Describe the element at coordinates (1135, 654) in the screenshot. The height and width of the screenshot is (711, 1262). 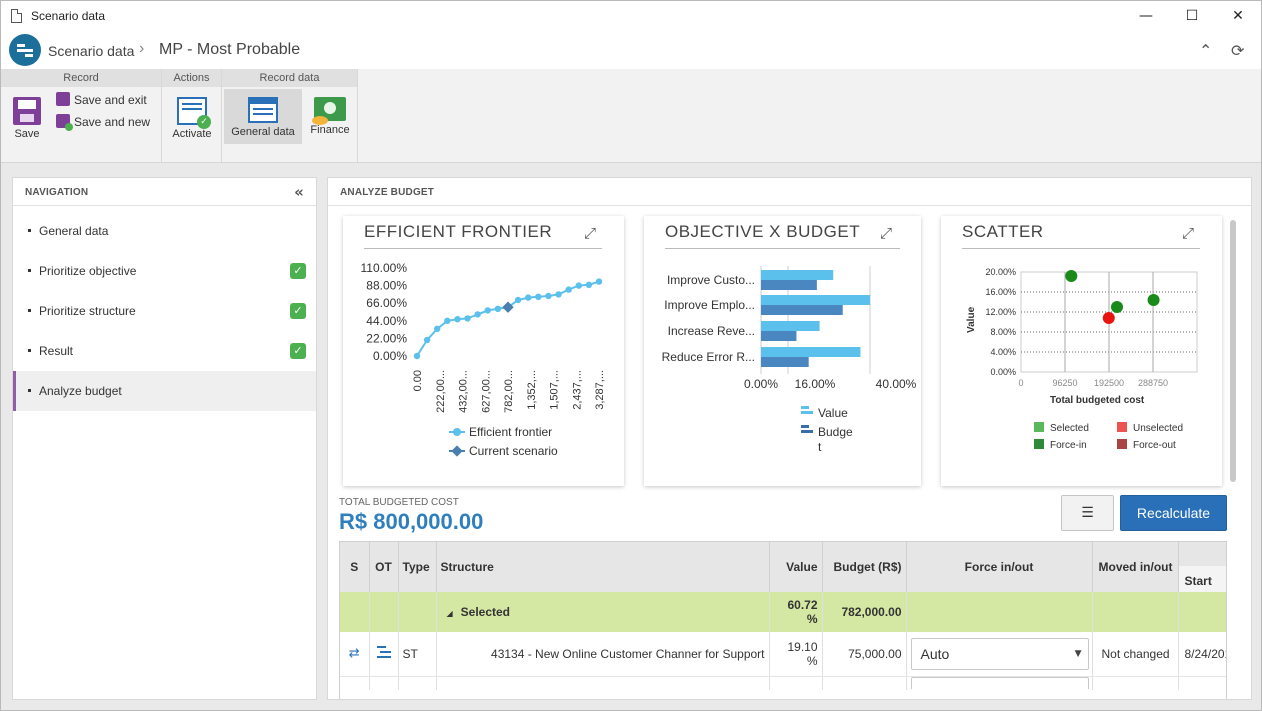
I see `row-moved: Not changed` at that location.